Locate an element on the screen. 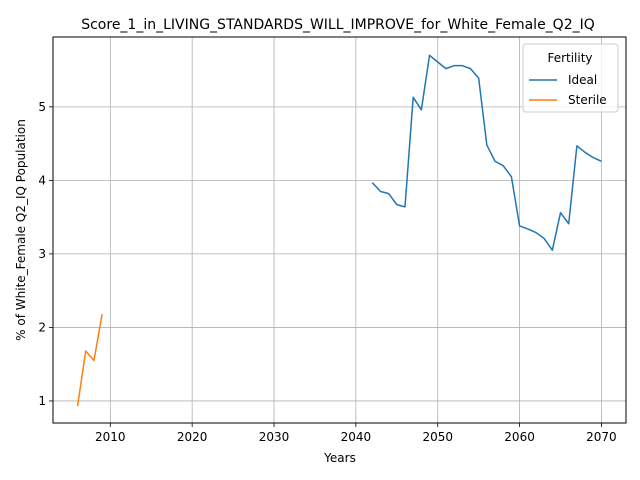  y-tick-label: 3 is located at coordinates (42, 254).